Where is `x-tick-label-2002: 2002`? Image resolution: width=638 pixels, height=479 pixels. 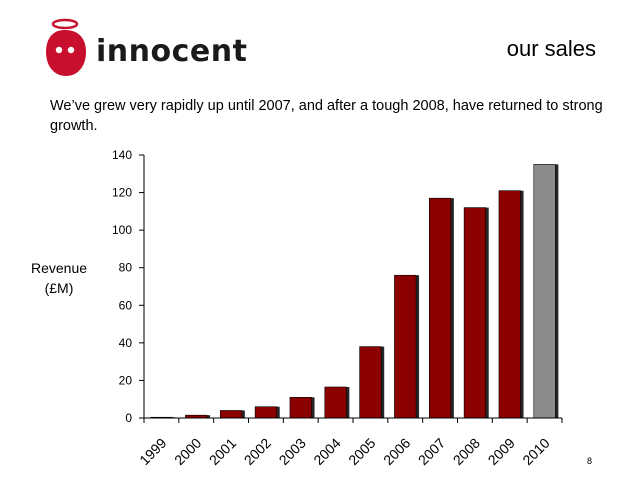
x-tick-label-2002: 2002 is located at coordinates (257, 451).